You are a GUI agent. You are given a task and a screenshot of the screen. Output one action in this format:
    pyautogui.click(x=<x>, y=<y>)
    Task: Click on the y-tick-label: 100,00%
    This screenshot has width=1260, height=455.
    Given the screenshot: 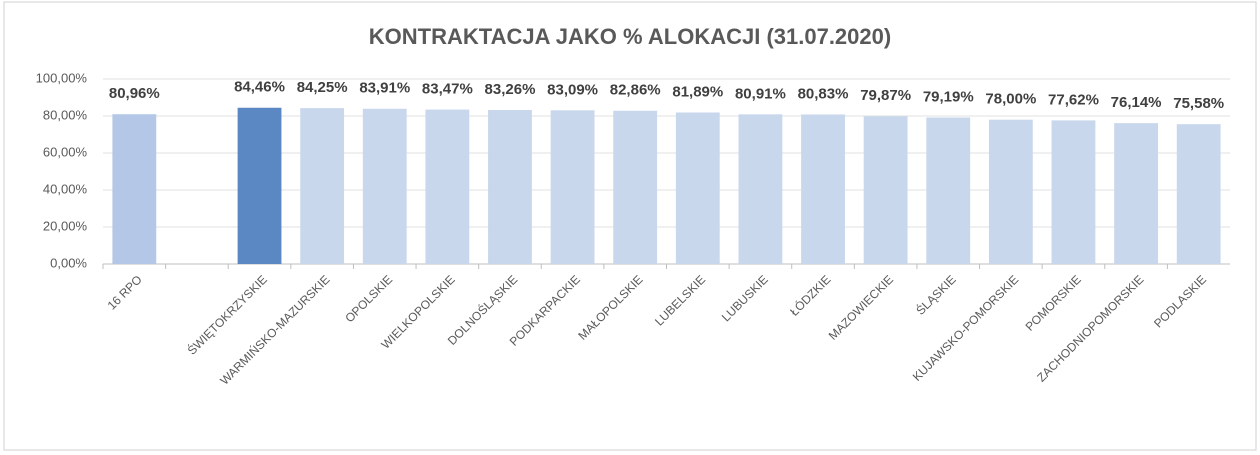 What is the action you would take?
    pyautogui.click(x=62, y=77)
    